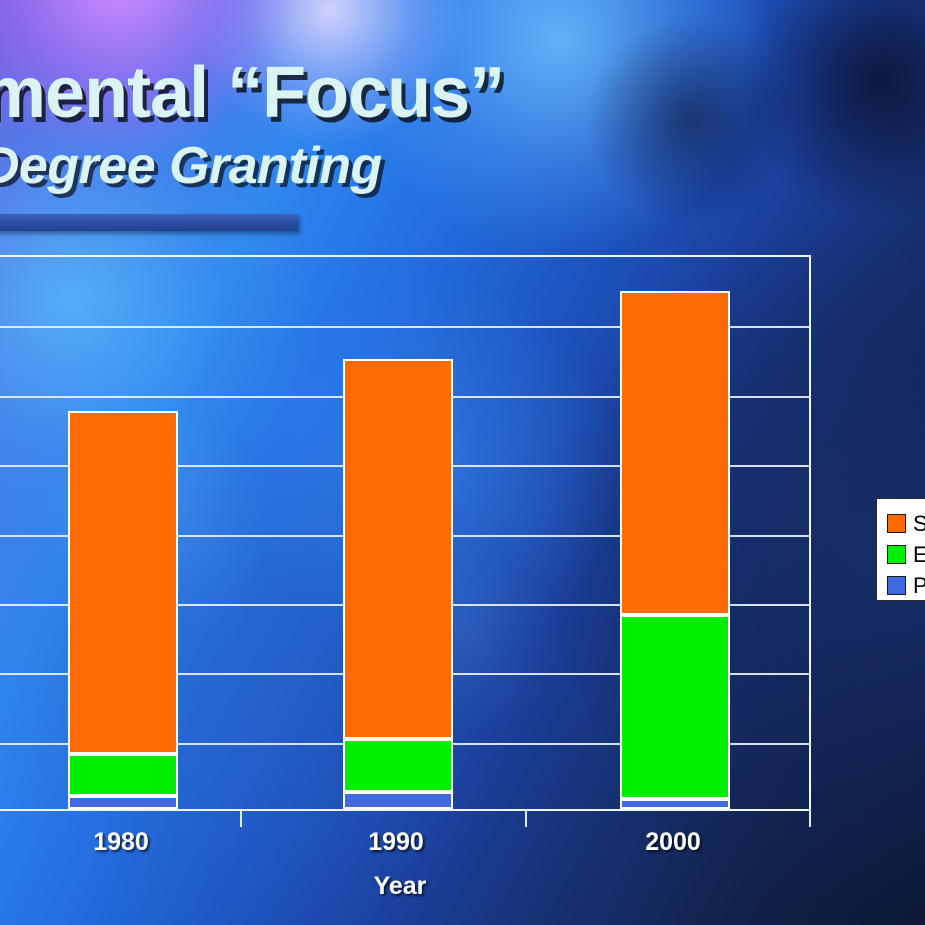 This screenshot has width=925, height=925. What do you see at coordinates (919, 524) in the screenshot?
I see `legend-science-label: Sc` at bounding box center [919, 524].